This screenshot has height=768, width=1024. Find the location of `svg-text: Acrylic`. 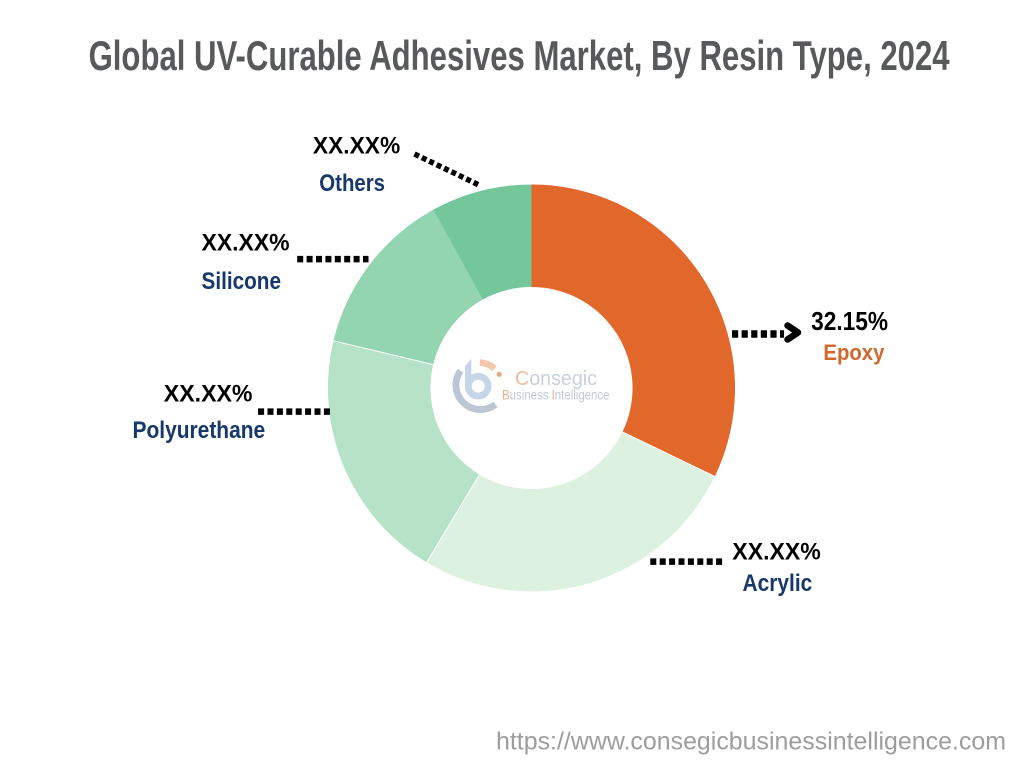

svg-text: Acrylic is located at coordinates (778, 583).